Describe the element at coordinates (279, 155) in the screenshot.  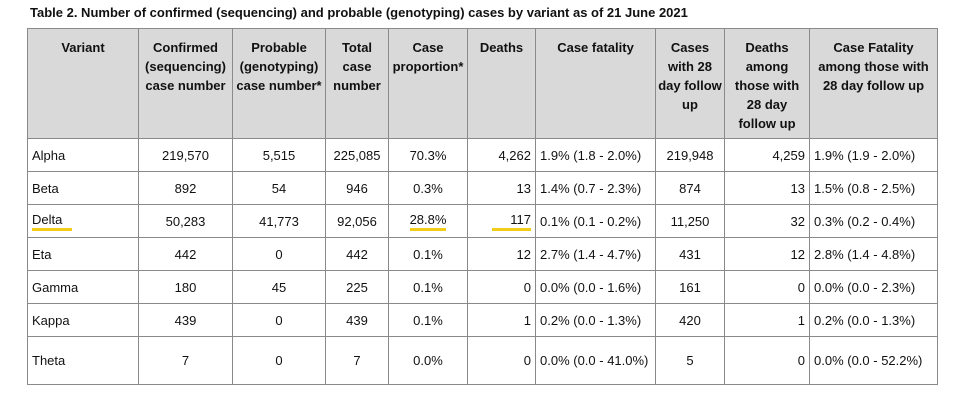
I see `cell-probable: 5,515` at that location.